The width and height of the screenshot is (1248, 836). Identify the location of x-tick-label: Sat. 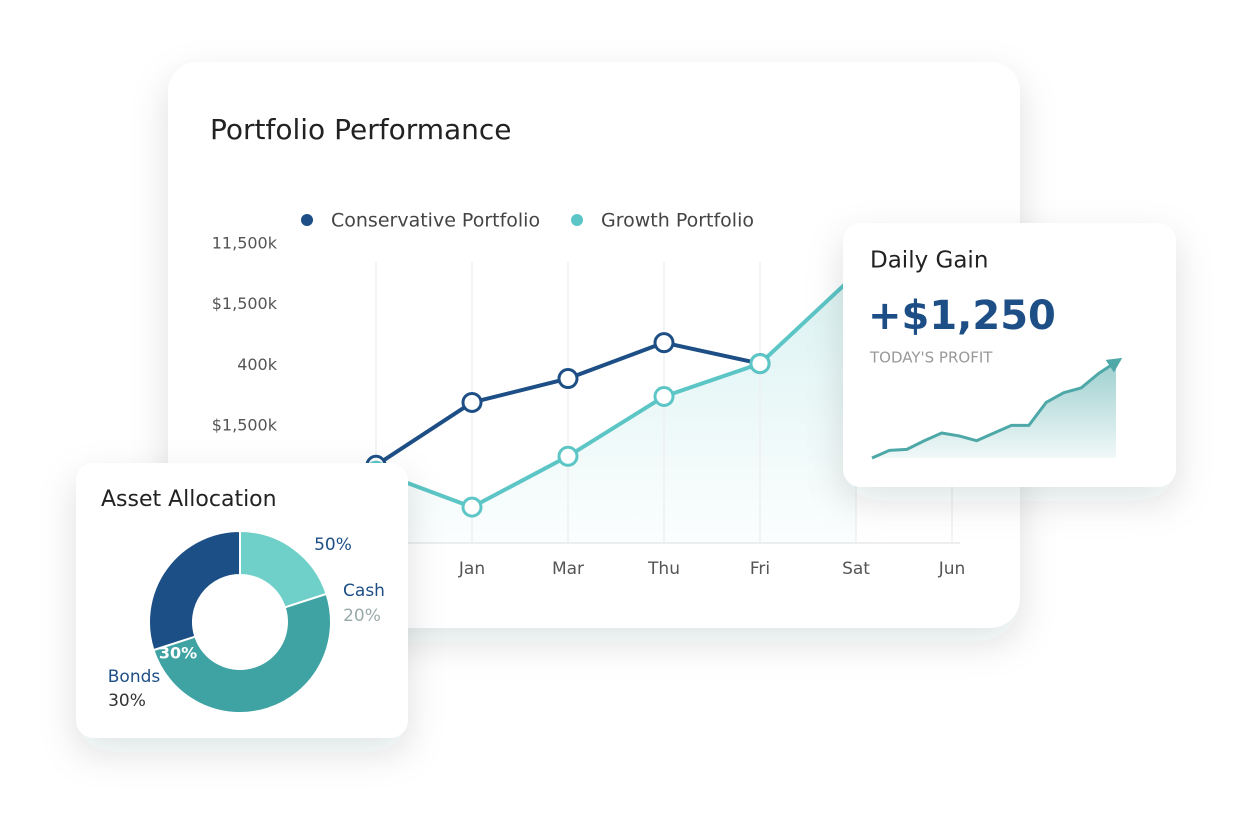
(856, 569).